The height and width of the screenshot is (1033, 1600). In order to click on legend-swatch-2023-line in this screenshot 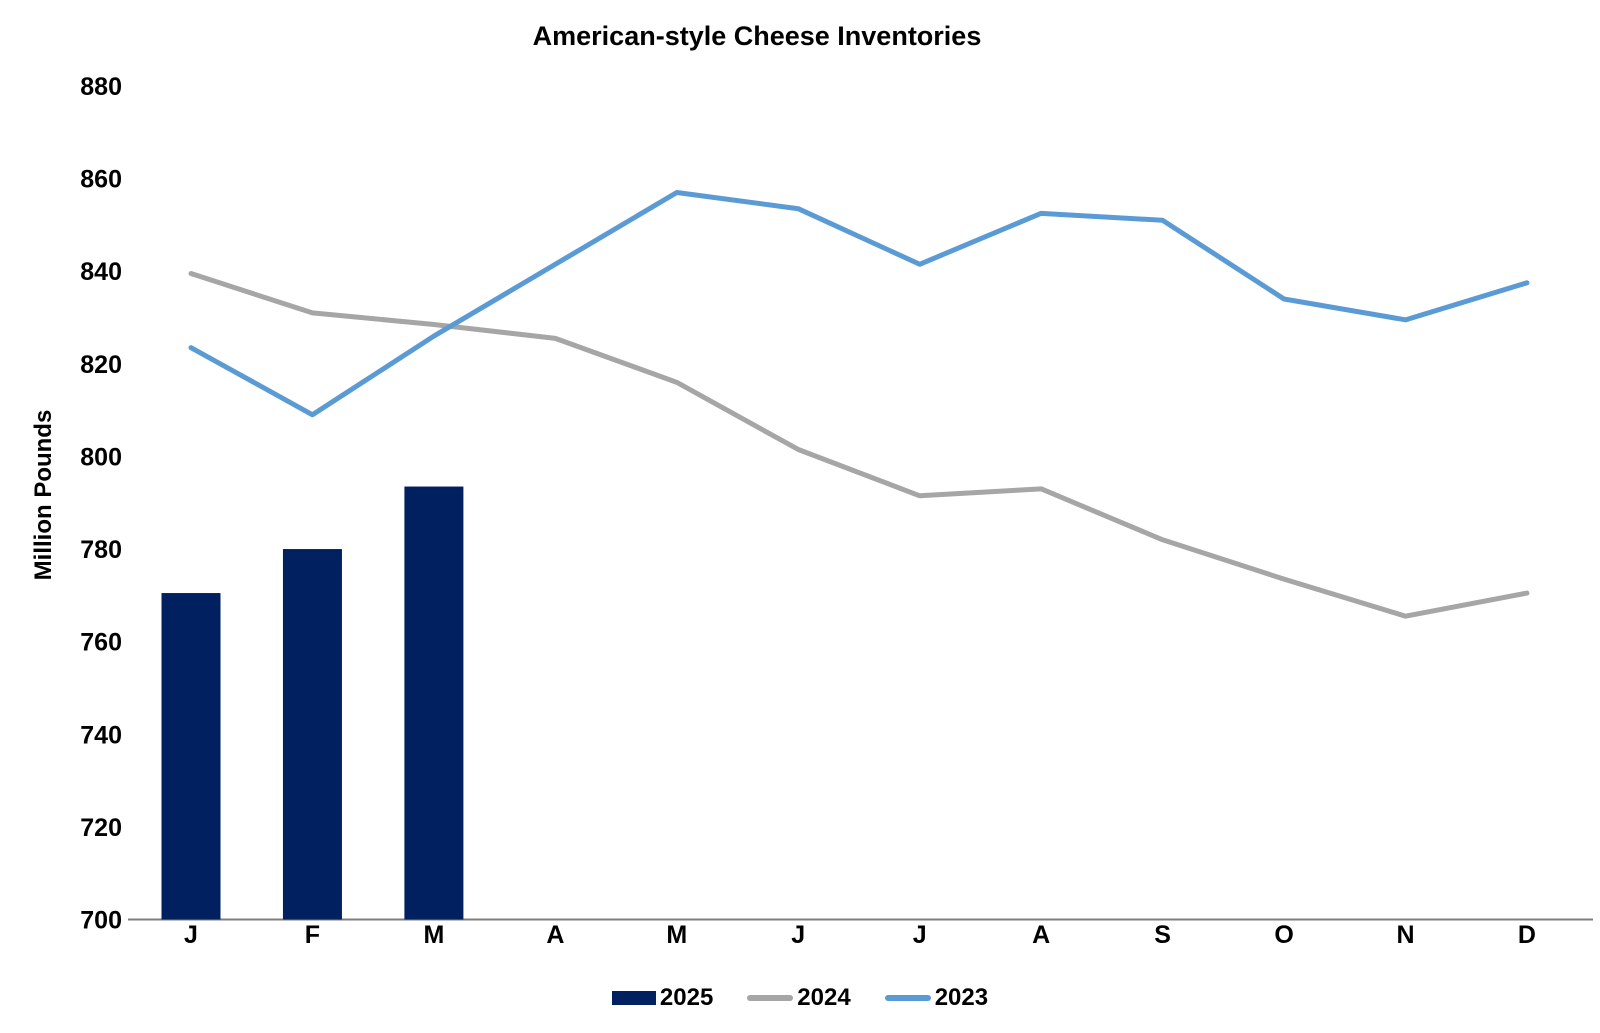, I will do `click(907, 998)`.